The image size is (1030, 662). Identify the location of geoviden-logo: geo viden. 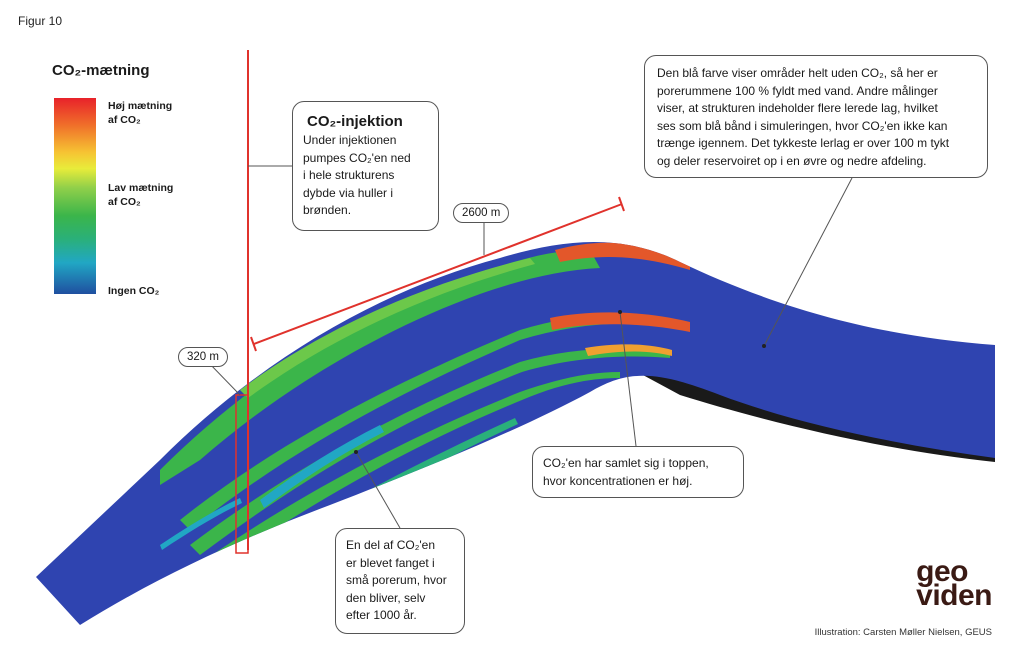
(954, 583).